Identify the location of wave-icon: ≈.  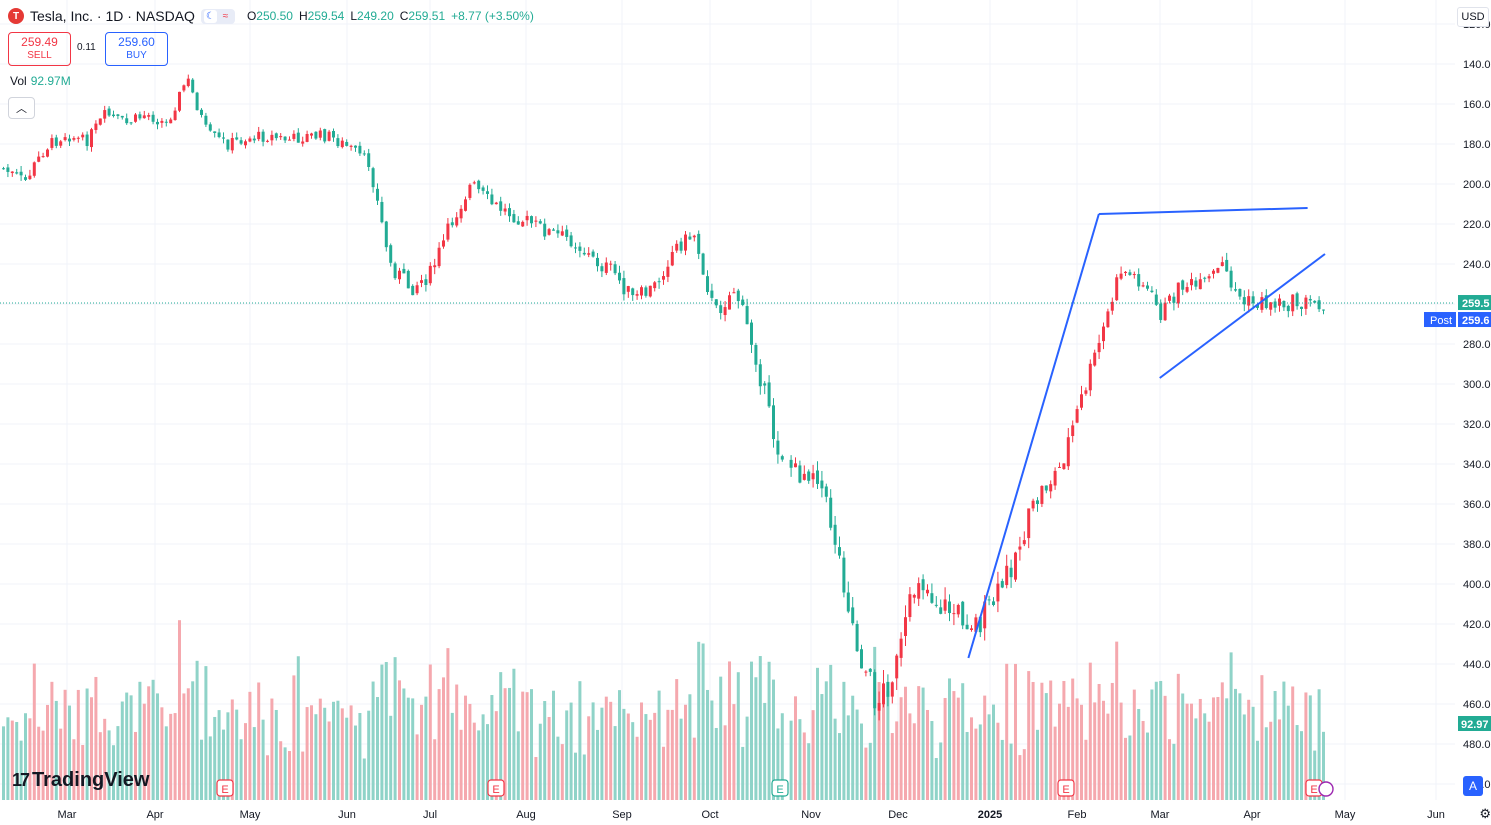
(225, 16).